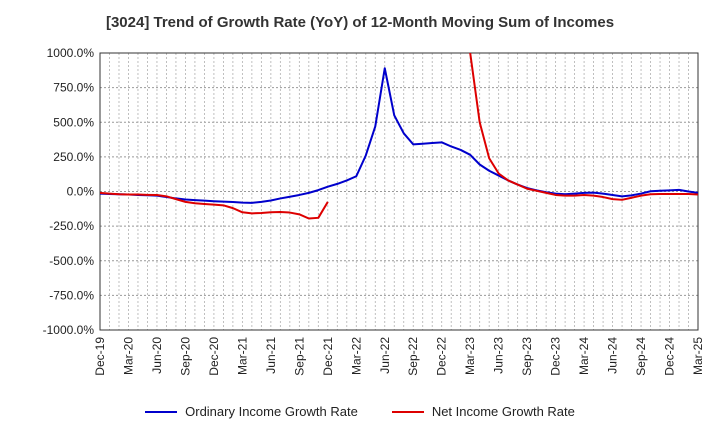  What do you see at coordinates (613, 355) in the screenshot?
I see `x-tick-label: Jun-24` at bounding box center [613, 355].